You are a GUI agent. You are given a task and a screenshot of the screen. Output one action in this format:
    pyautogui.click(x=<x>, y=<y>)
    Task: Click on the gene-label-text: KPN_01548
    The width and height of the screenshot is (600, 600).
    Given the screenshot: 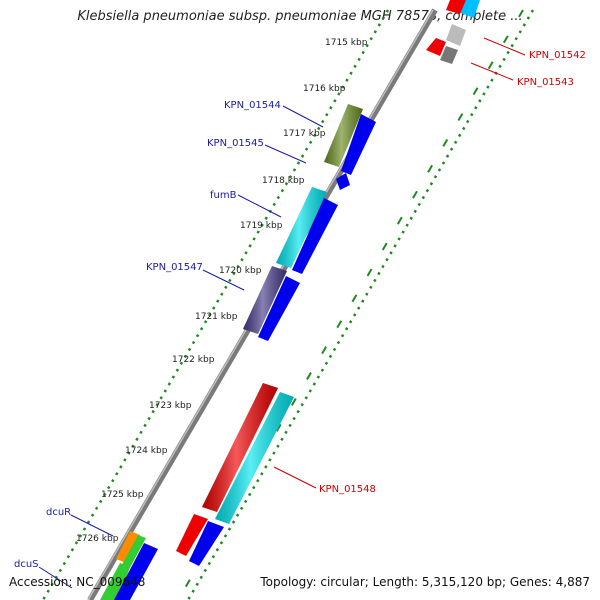 What is the action you would take?
    pyautogui.click(x=347, y=489)
    